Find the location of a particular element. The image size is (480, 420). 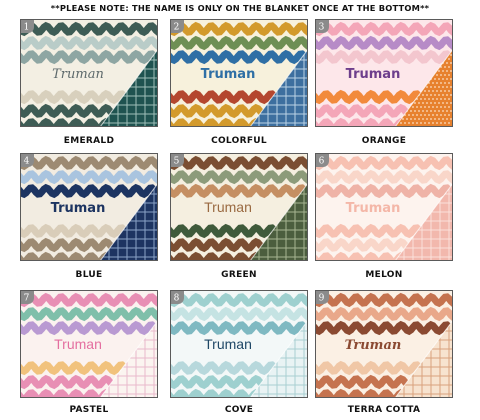

number-badge-text: 9 is located at coordinates (322, 299).